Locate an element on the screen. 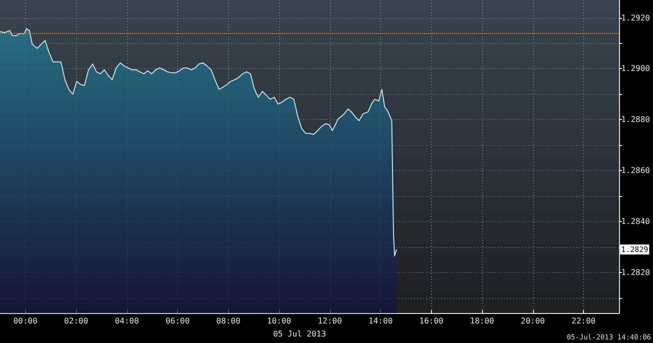 The image size is (653, 343). x-tick-label: 14:00 is located at coordinates (380, 321).